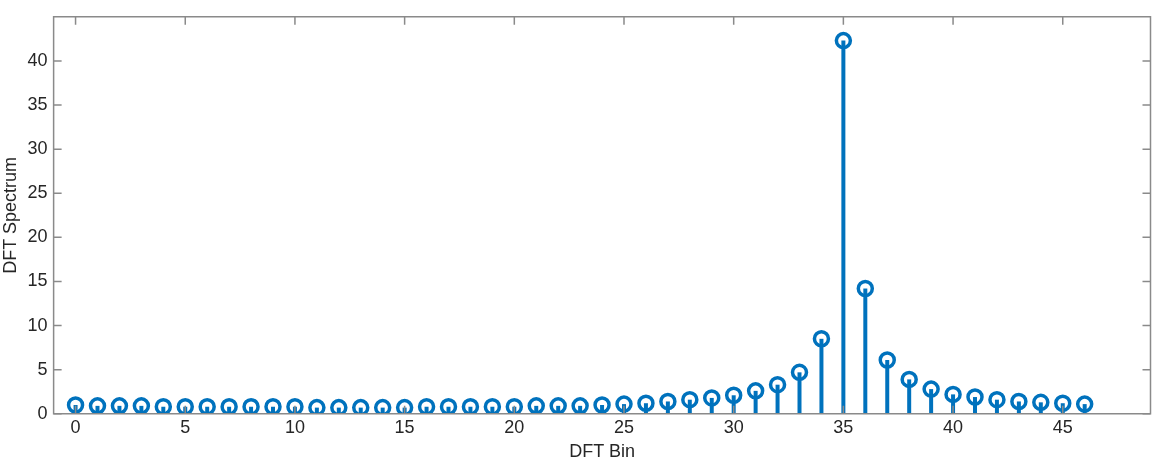  What do you see at coordinates (602, 451) in the screenshot?
I see `x-axis-title: DFT Bin` at bounding box center [602, 451].